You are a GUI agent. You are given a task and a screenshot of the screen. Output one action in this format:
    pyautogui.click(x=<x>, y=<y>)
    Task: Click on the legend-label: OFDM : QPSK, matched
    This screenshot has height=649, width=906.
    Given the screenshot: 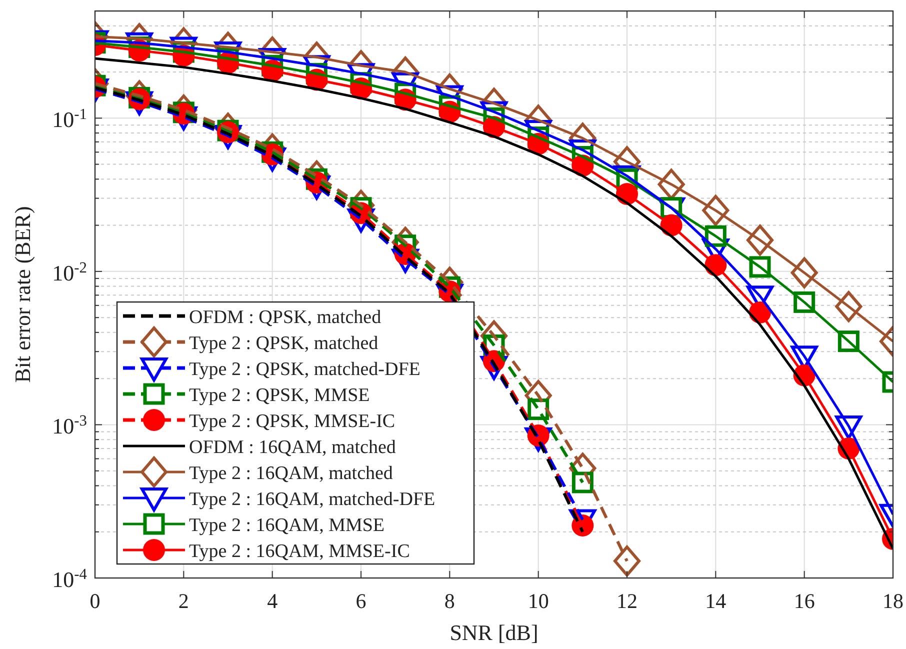 What is the action you would take?
    pyautogui.click(x=285, y=317)
    